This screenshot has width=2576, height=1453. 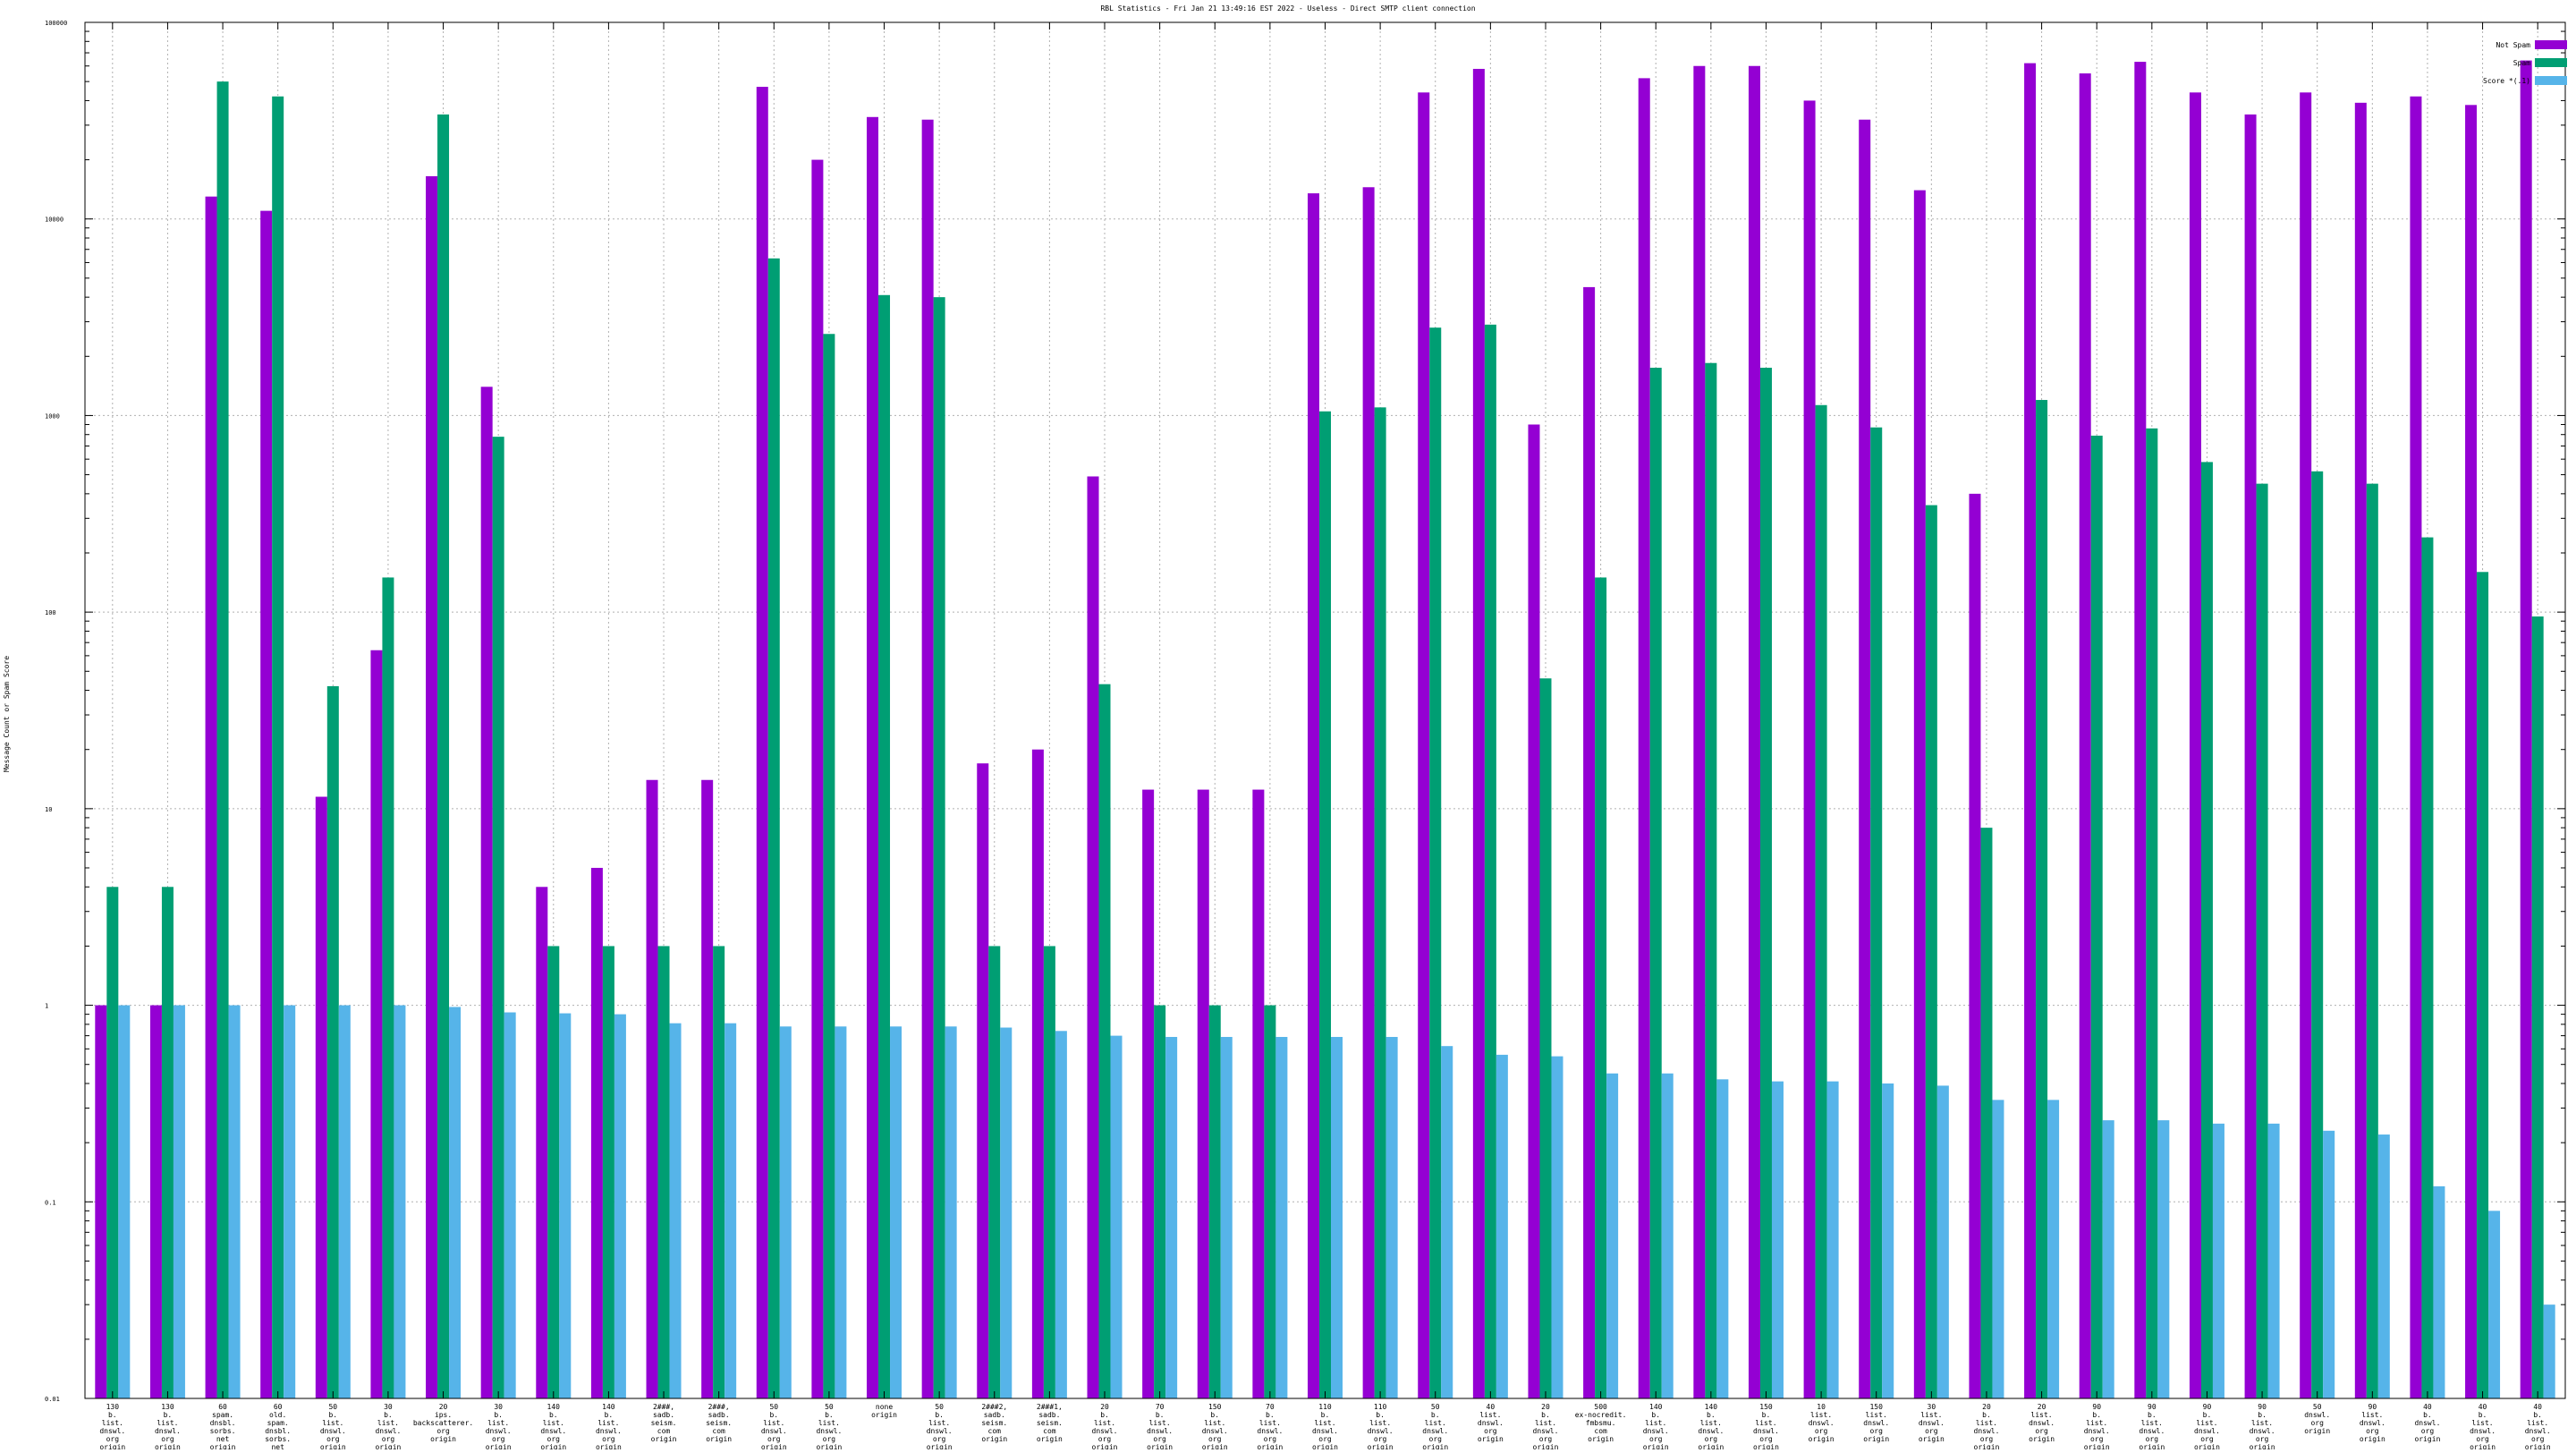 What do you see at coordinates (1987, 1426) in the screenshot?
I see `x-category-label: 20 b. list. dnswl. org origin` at bounding box center [1987, 1426].